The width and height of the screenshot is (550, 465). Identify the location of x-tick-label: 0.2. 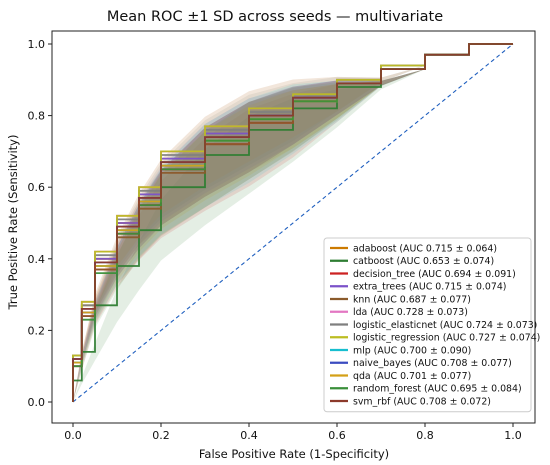
(161, 435).